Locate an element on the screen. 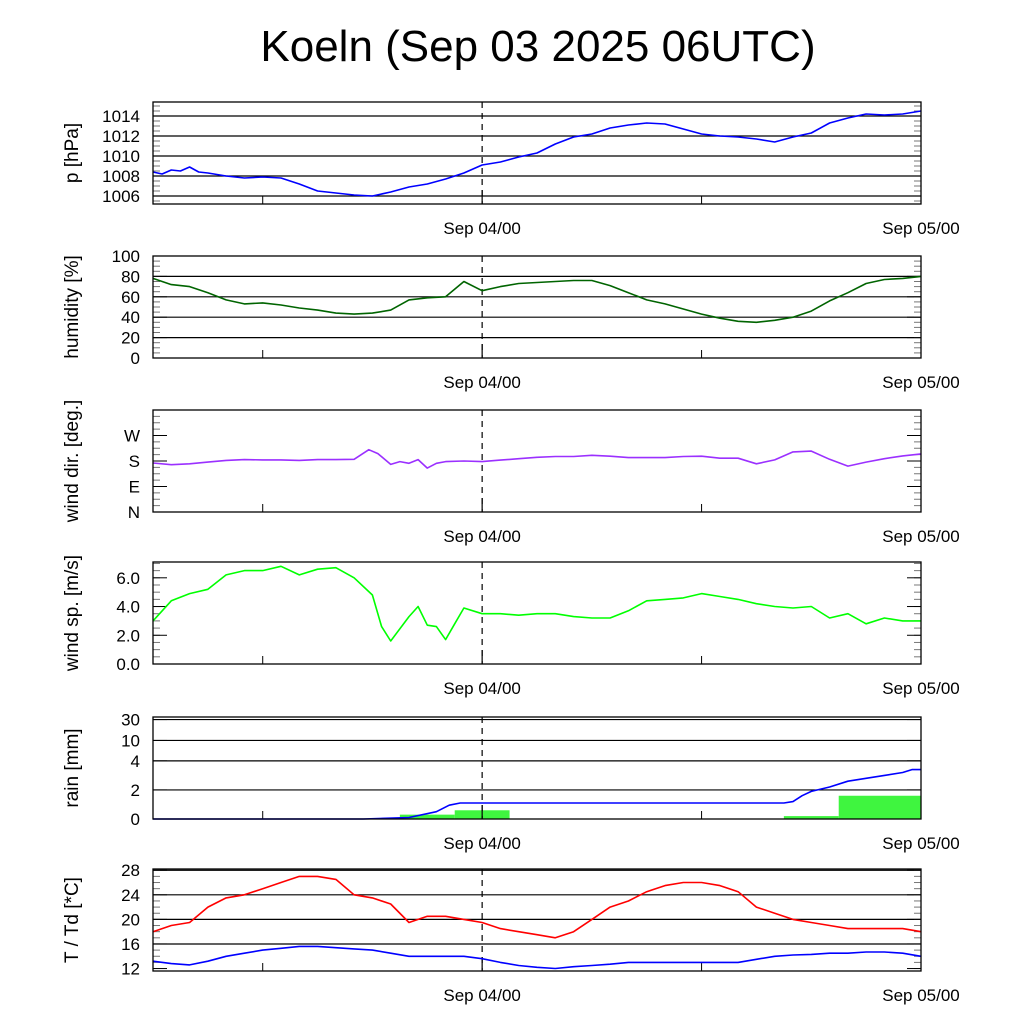  y-axis-label: T / Td [*C] is located at coordinates (72, 920).